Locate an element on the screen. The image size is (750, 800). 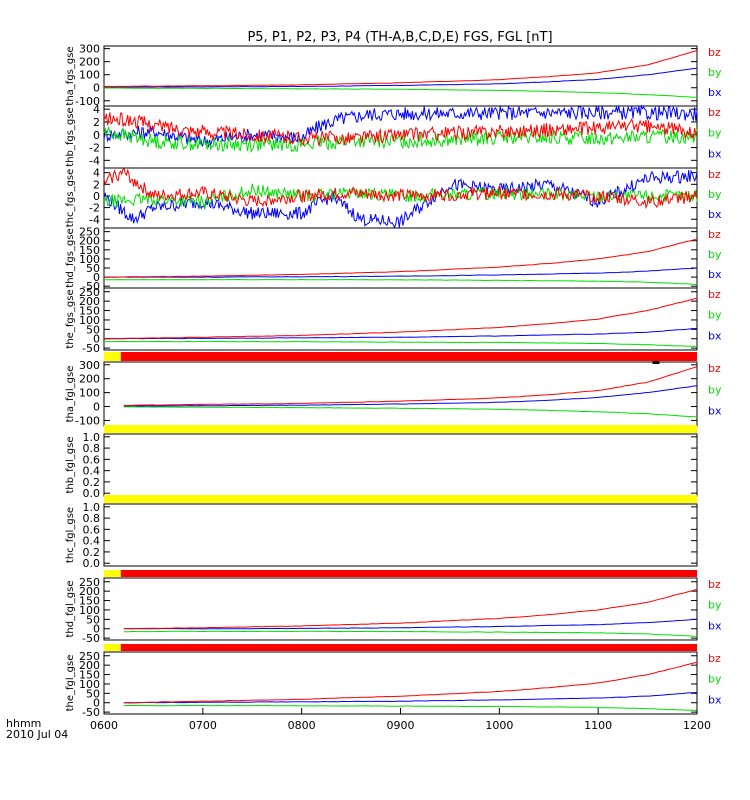
y-tick-label: 150 is located at coordinates (89, 675).